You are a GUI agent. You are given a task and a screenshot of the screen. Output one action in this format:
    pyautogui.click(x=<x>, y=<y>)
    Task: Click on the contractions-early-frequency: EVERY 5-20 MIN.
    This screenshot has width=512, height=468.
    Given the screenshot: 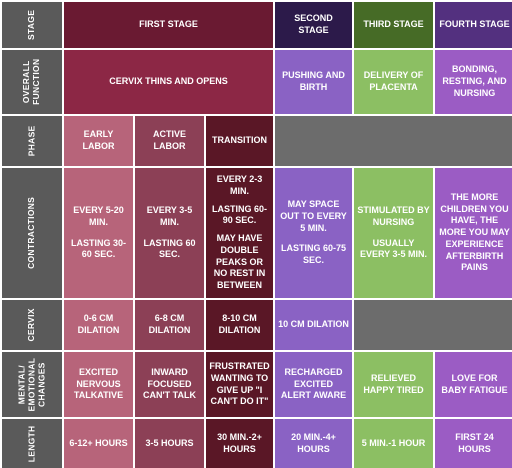 What is the action you would take?
    pyautogui.click(x=98, y=216)
    